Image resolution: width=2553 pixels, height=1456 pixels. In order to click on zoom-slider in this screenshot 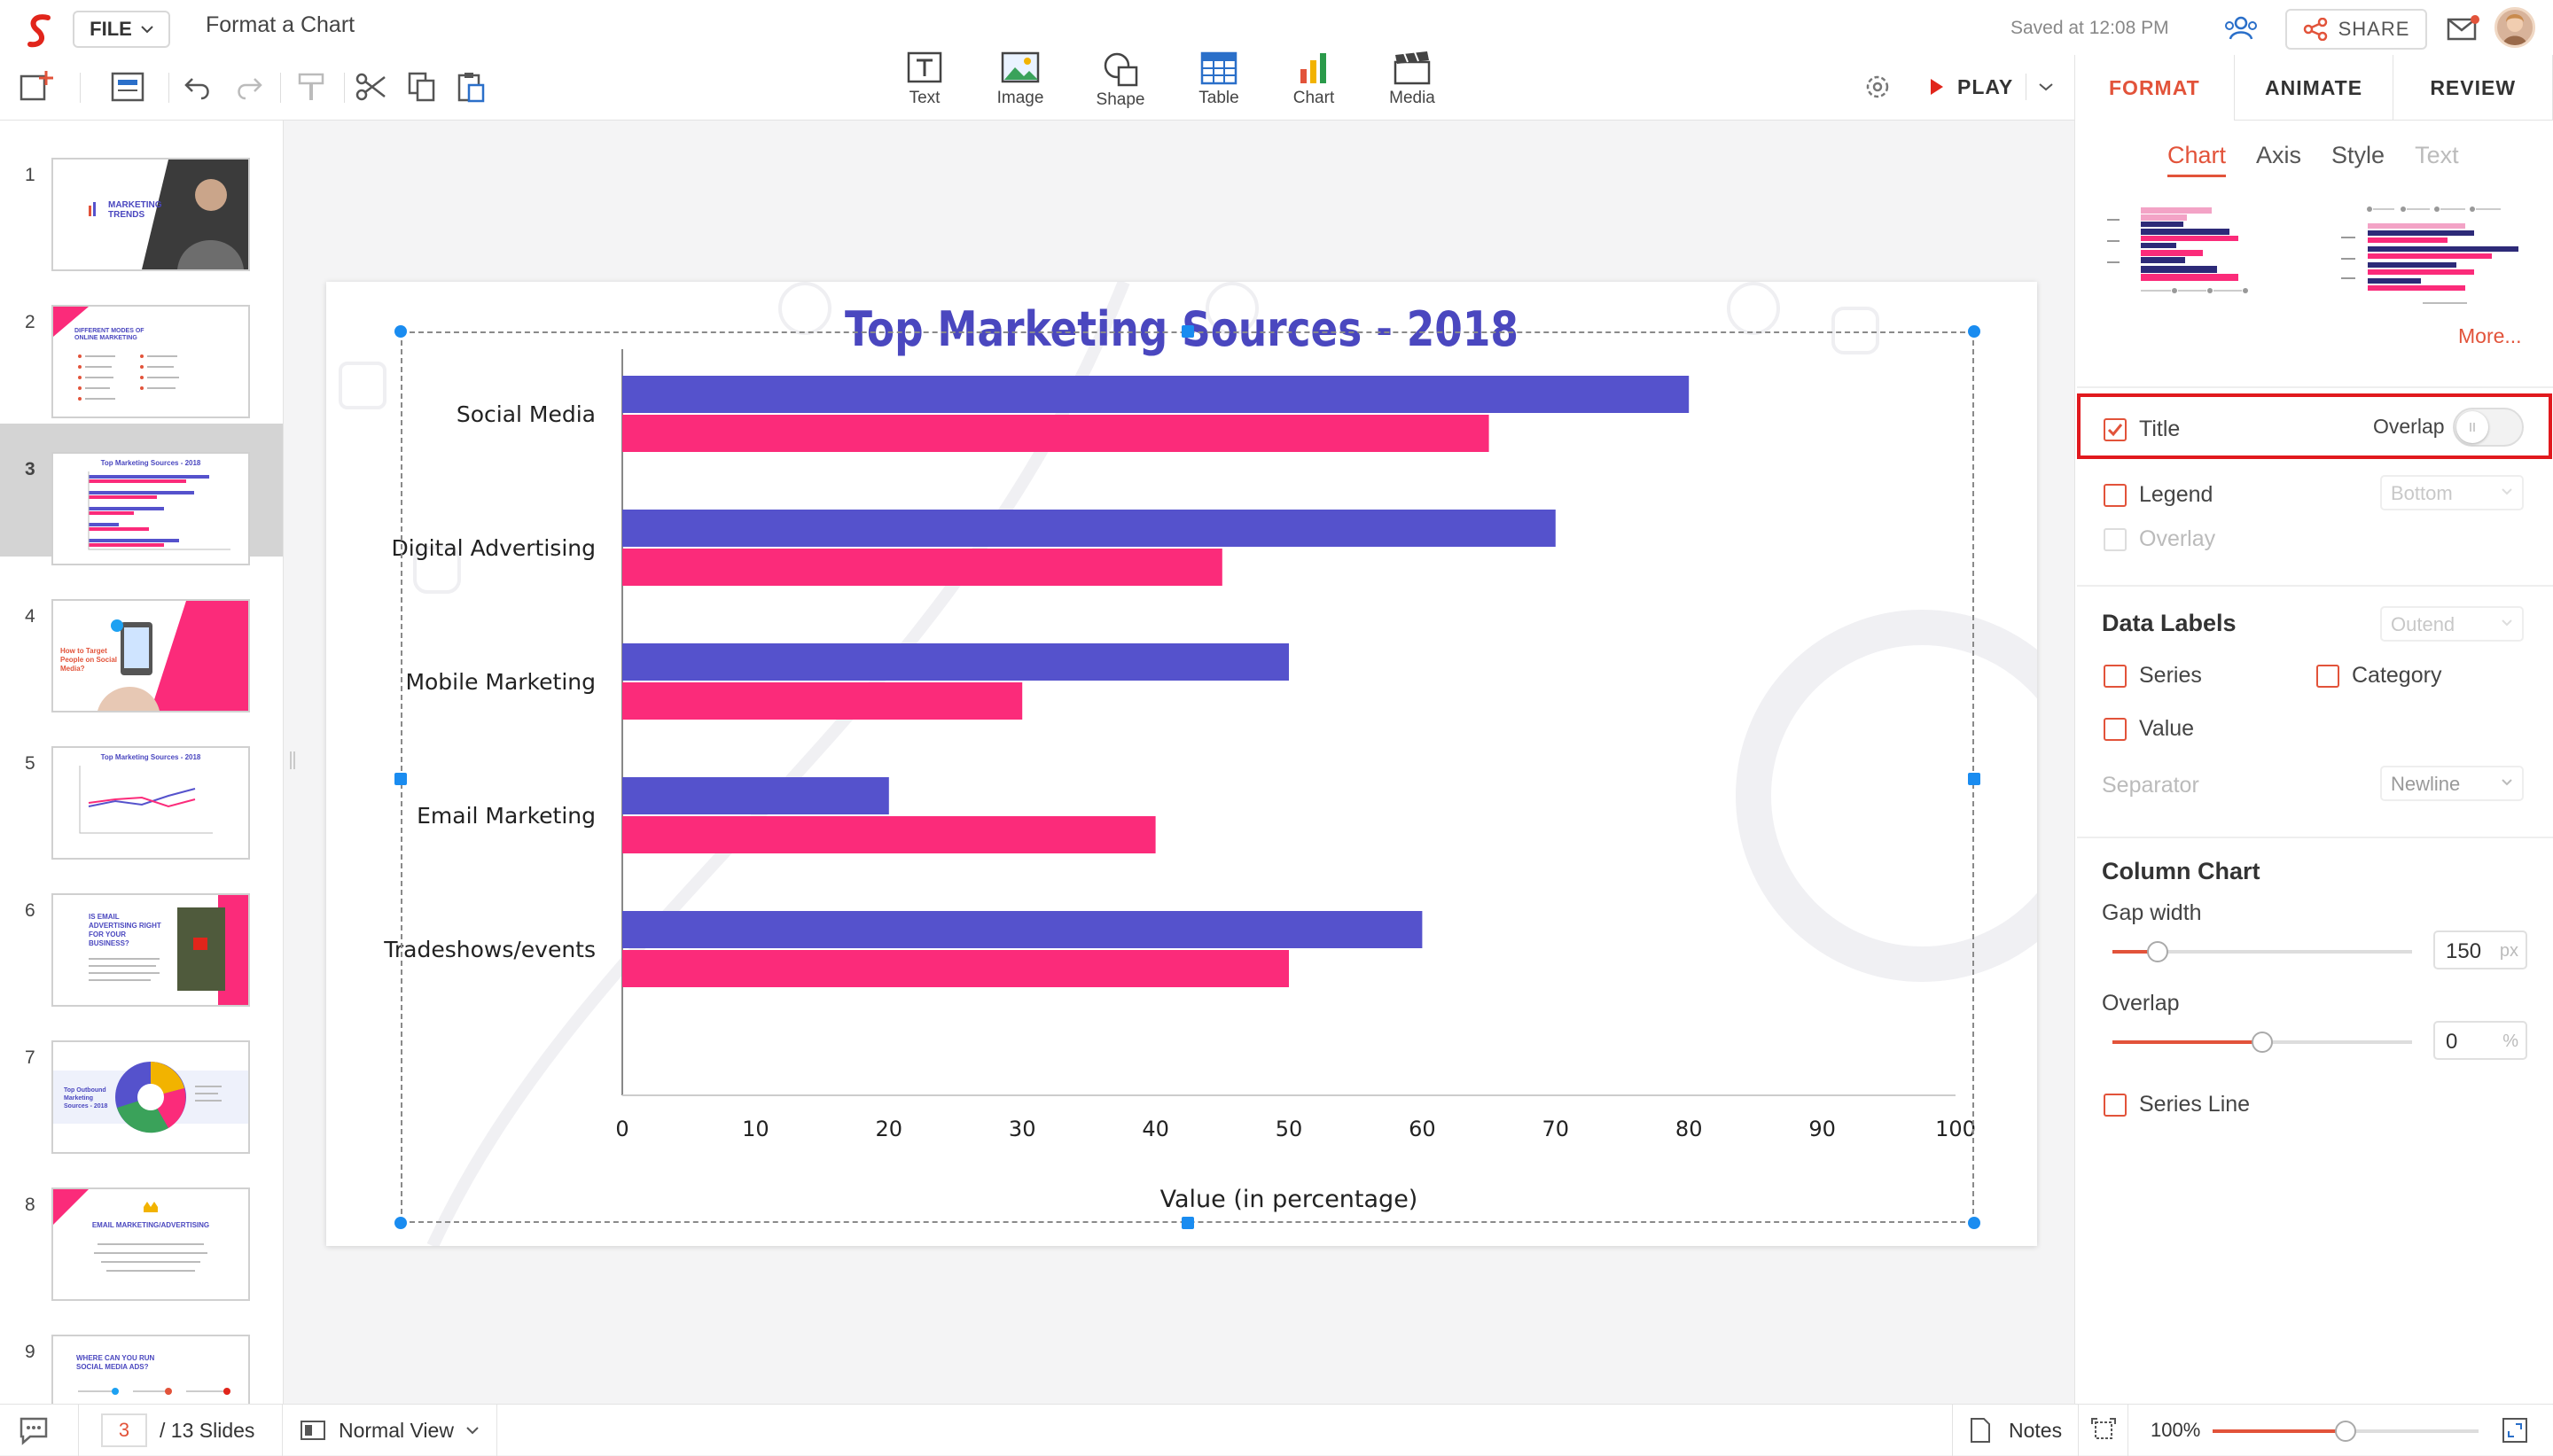, I will do `click(2346, 1431)`.